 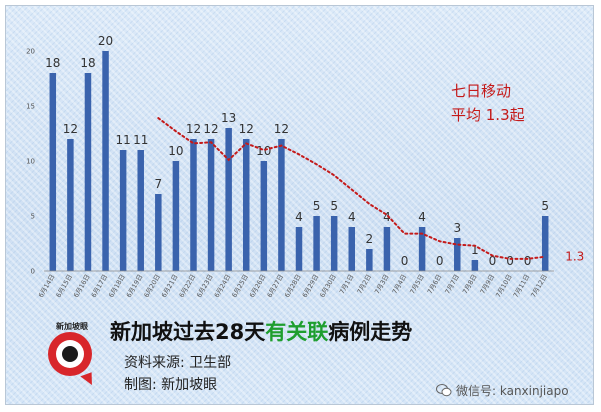 I want to click on y-tick-label: 0, so click(x=33, y=272).